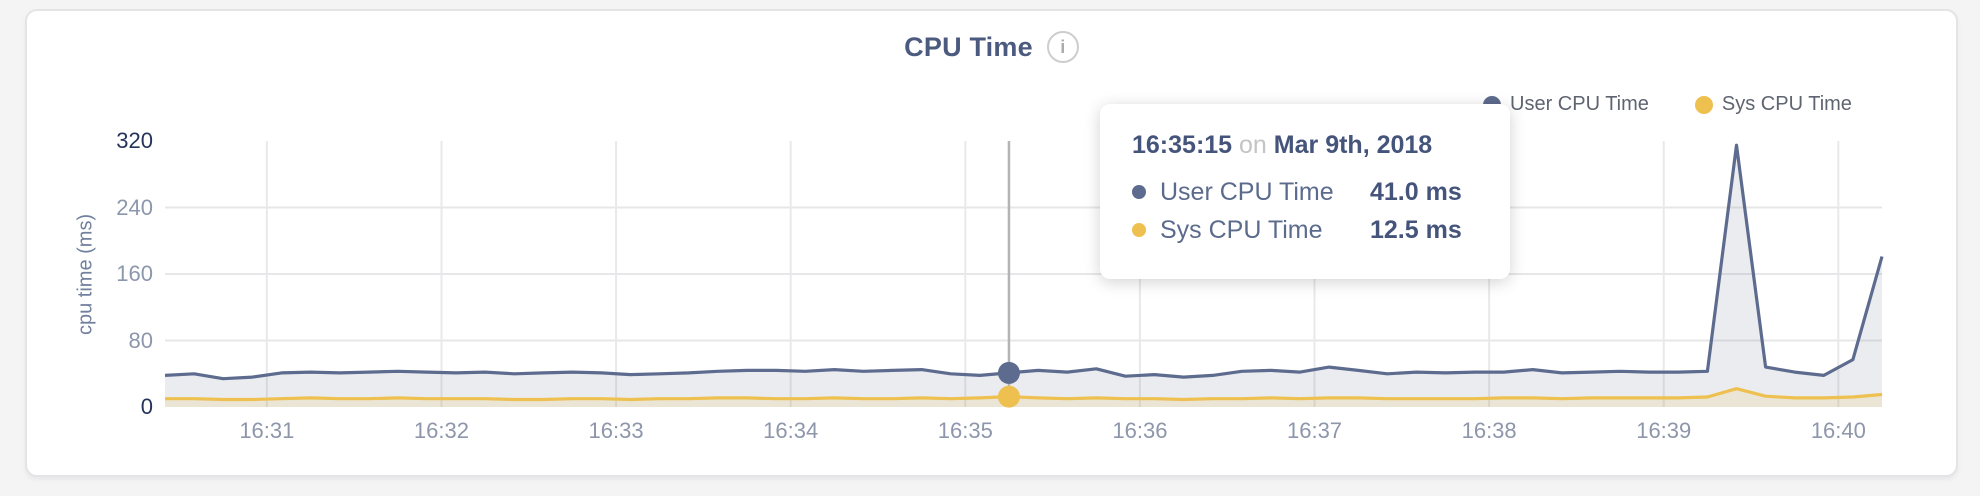  Describe the element at coordinates (1664, 430) in the screenshot. I see `x-tick-label: 16:39` at that location.